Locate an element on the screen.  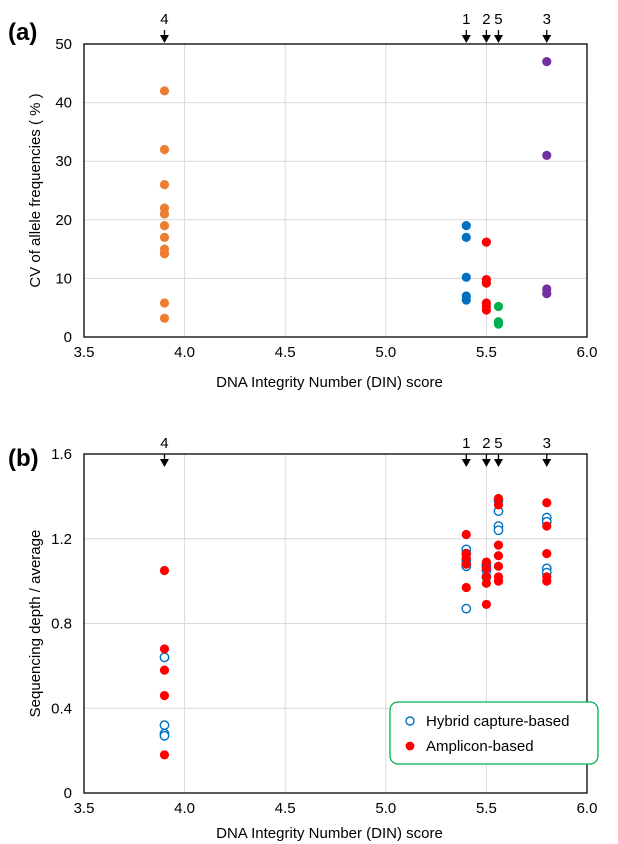
legend-entry-label: Hybrid capture-based is located at coordinates (497, 721).